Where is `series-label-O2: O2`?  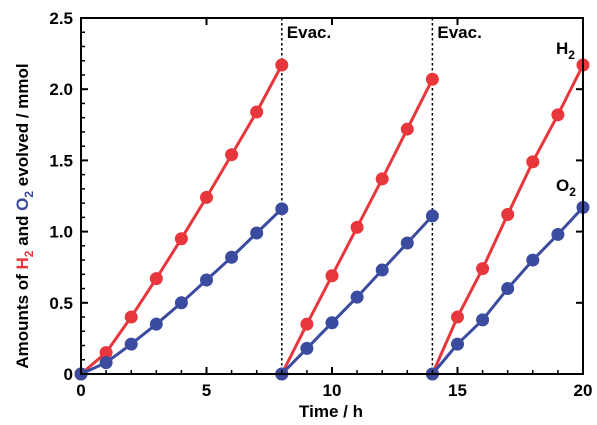
series-label-O2: O2 is located at coordinates (566, 187).